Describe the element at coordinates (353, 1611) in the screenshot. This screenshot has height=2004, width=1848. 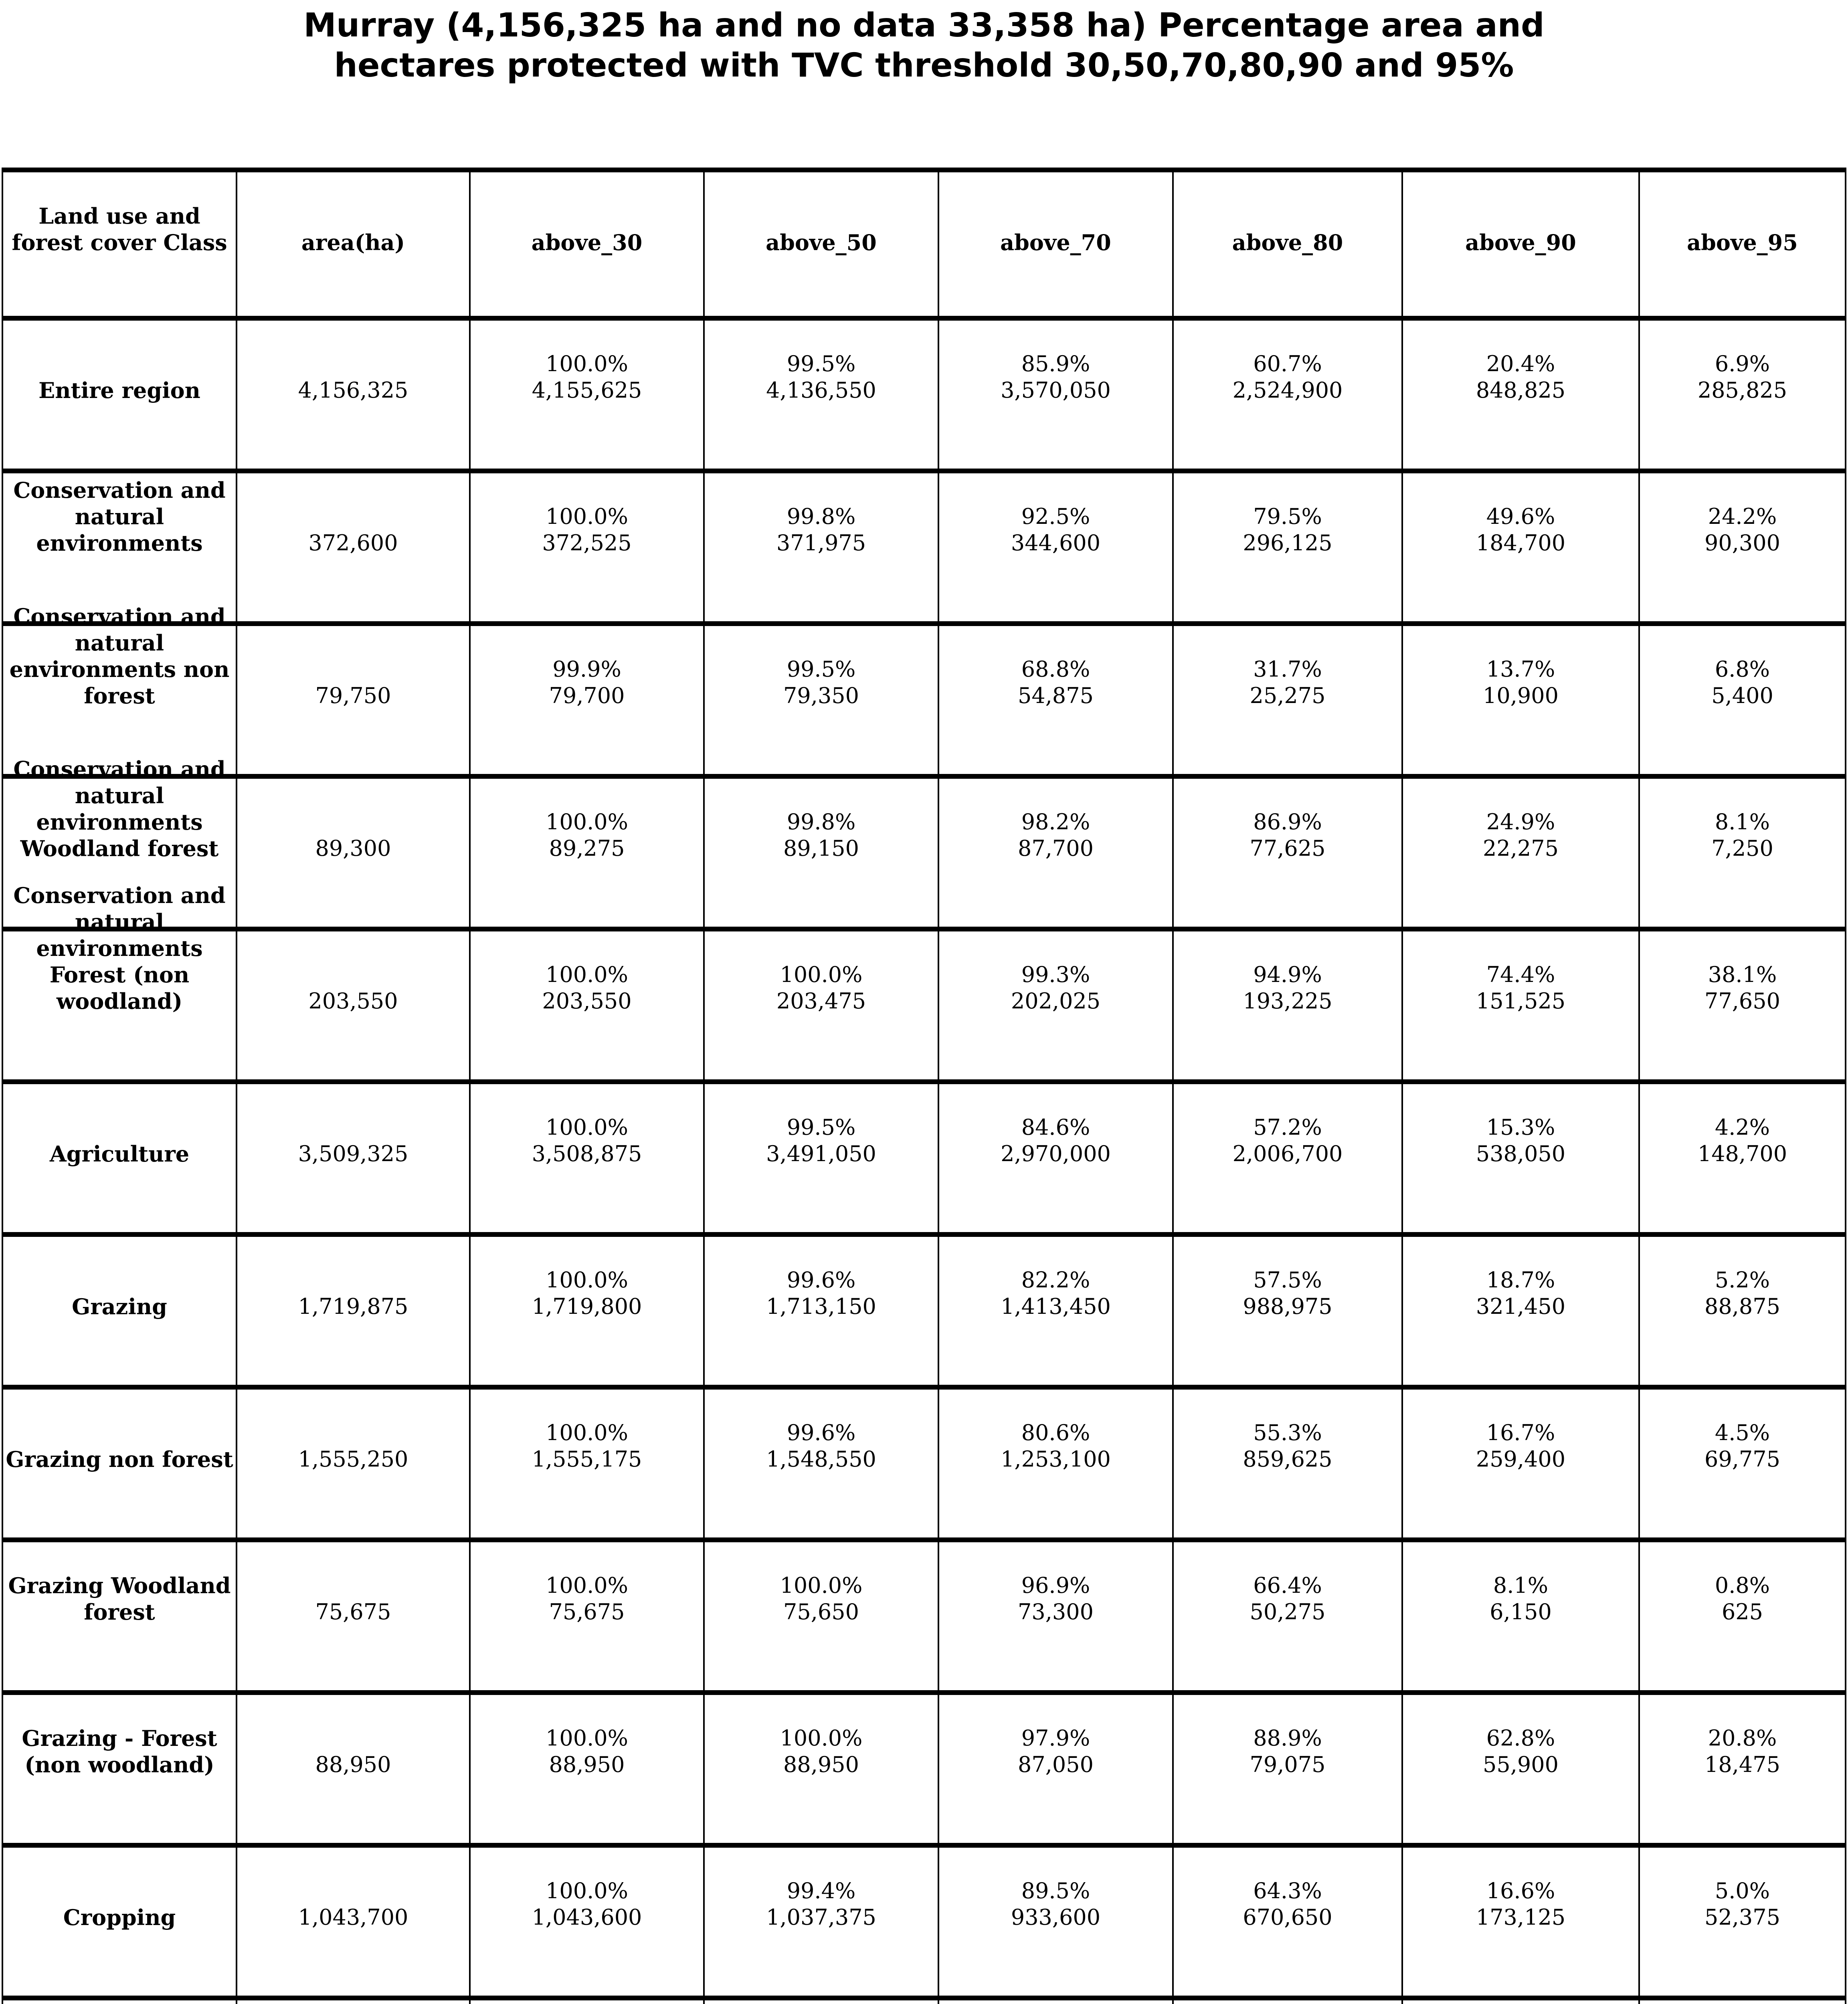
I see `area-value-text: 75,675` at that location.